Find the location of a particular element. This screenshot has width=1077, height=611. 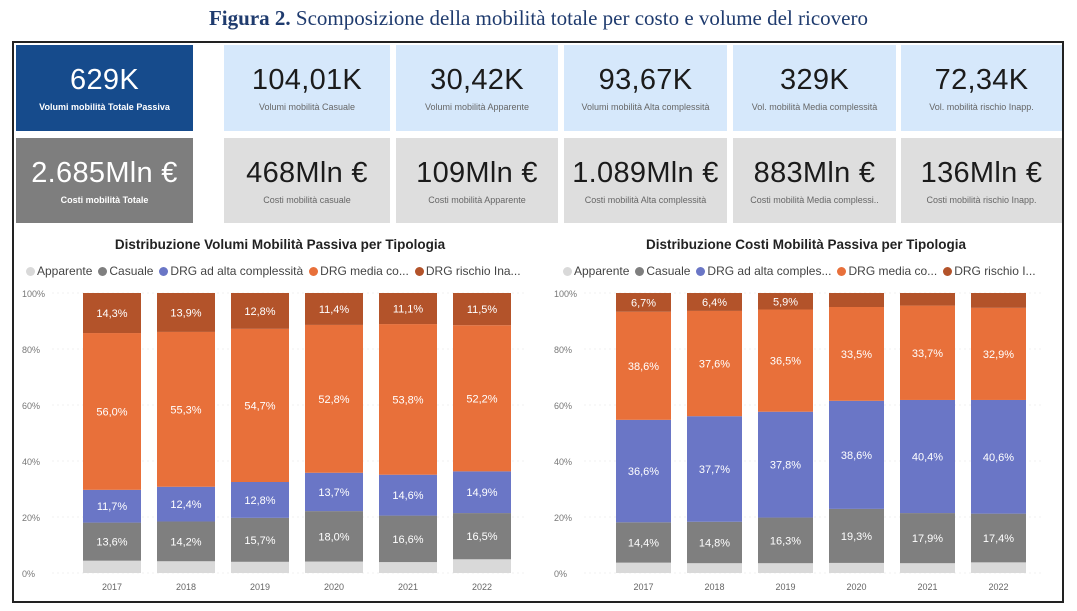

kpi-label: Costi mobilità Totale is located at coordinates (104, 199).